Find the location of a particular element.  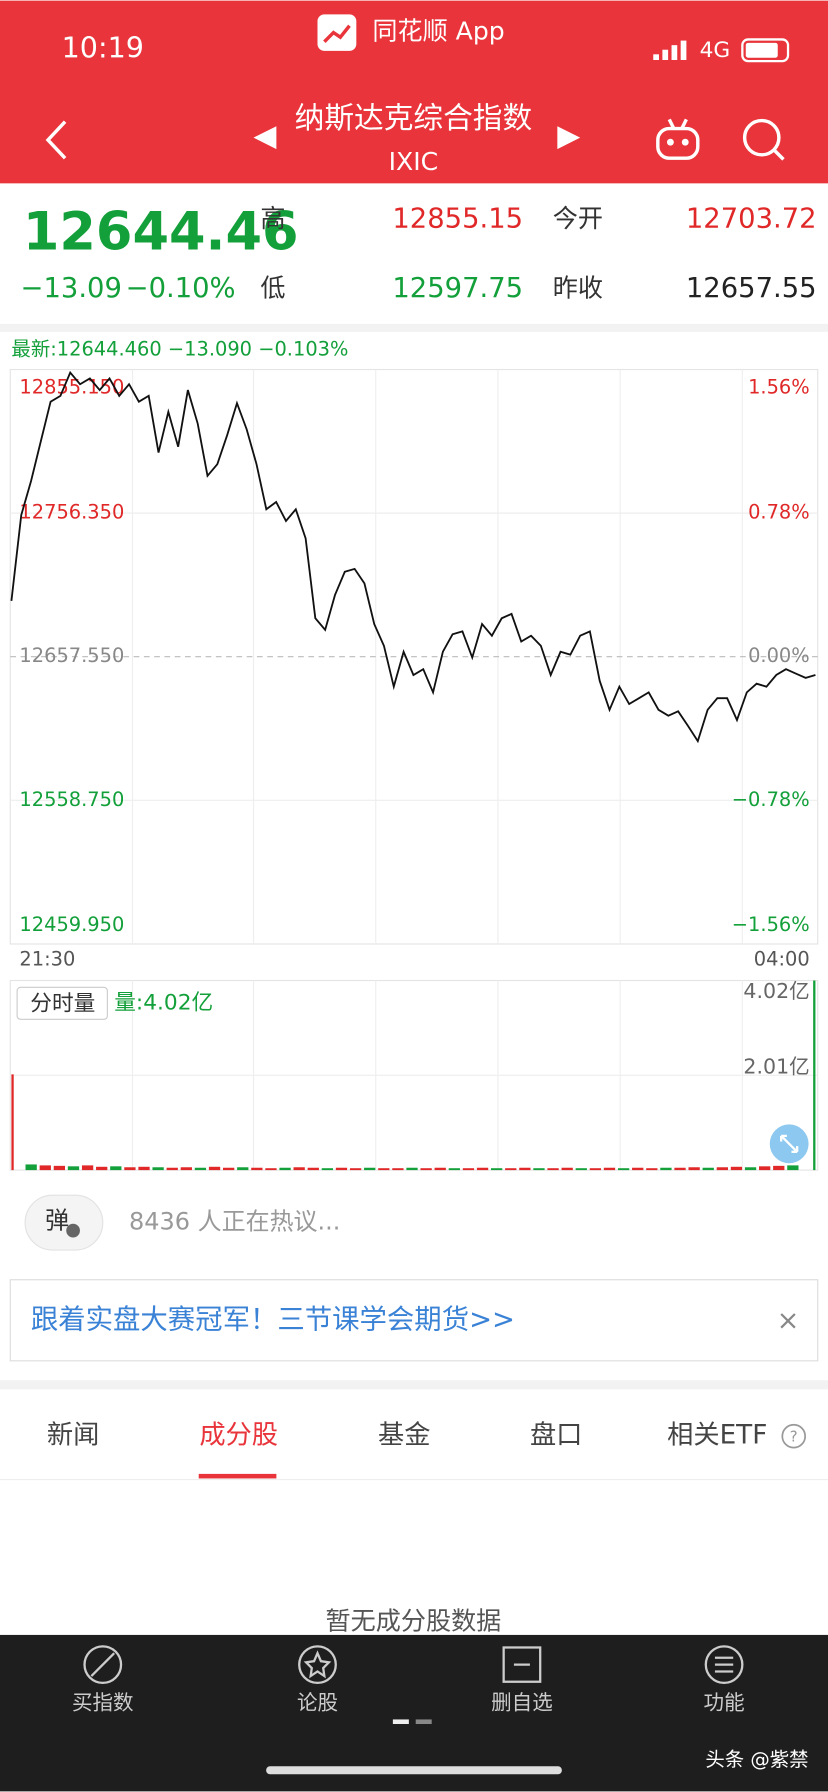

y2-tick-label: 0.00% is located at coordinates (779, 655).